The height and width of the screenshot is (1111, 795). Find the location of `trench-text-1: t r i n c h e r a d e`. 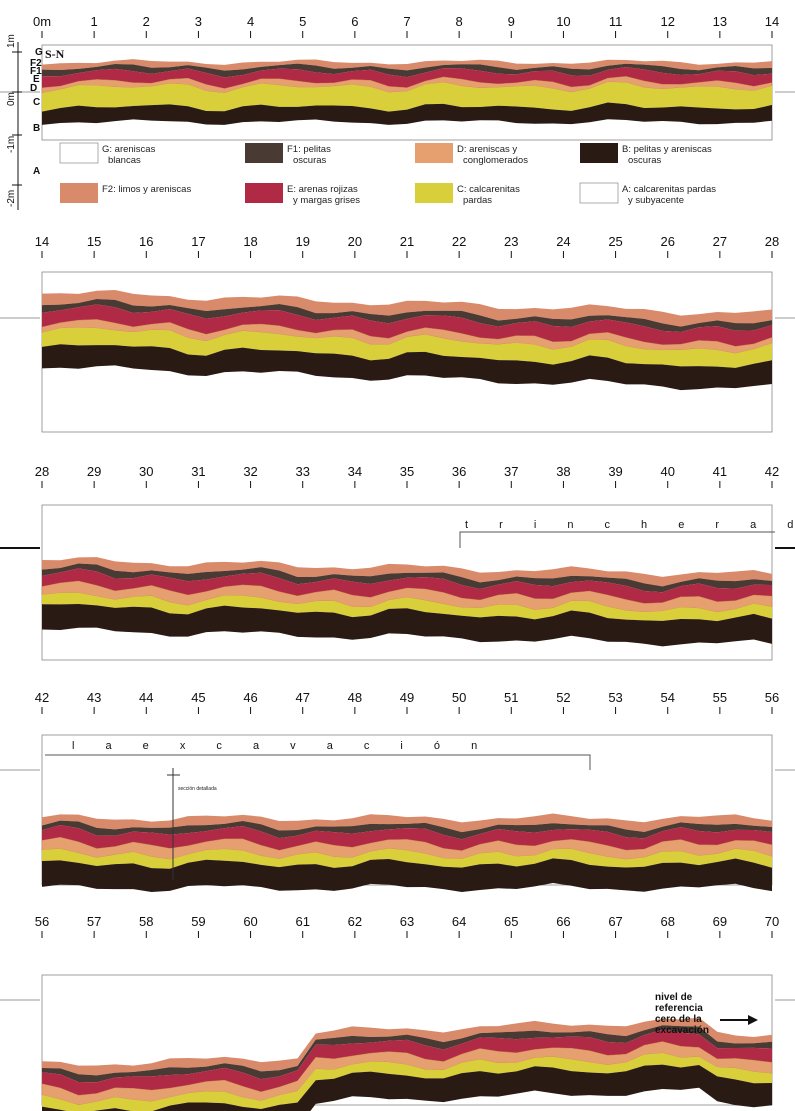

trench-text-1: t r i n c h e r a d e is located at coordinates (630, 525).